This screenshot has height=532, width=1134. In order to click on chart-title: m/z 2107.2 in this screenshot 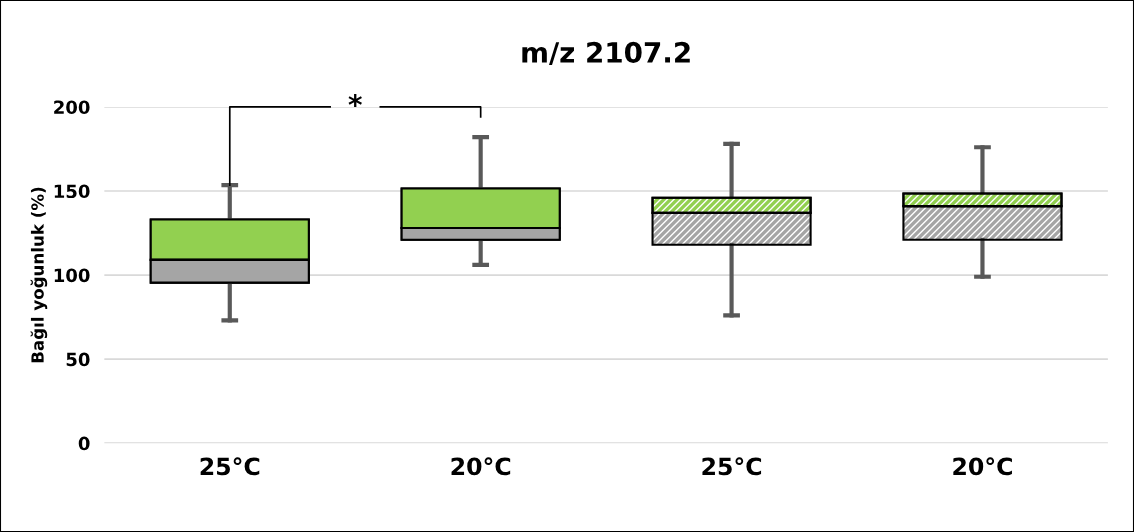, I will do `click(606, 53)`.